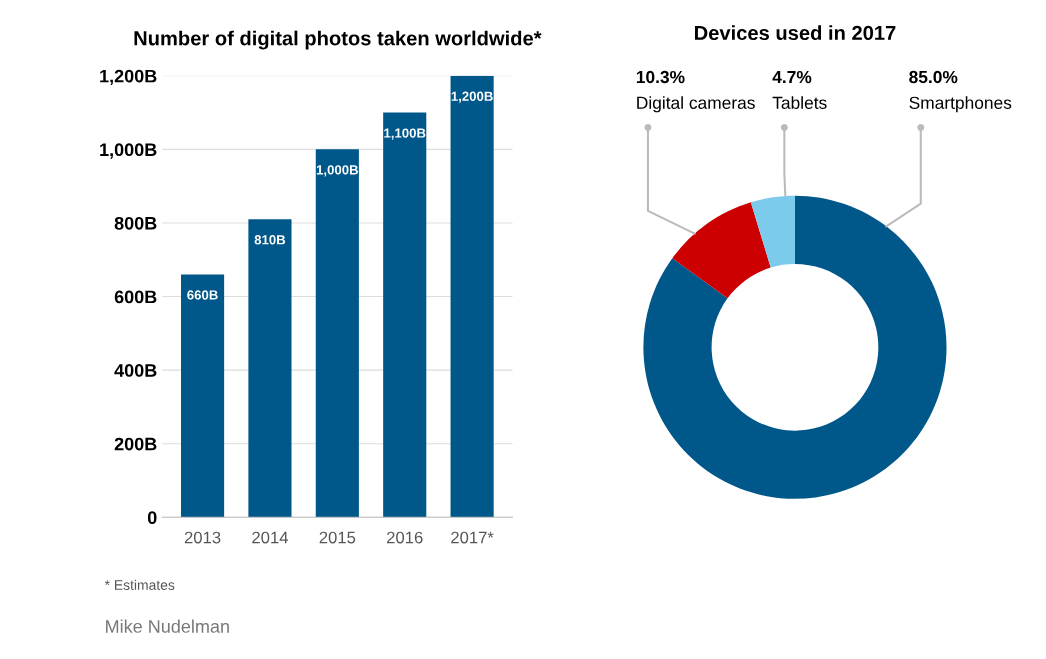 This screenshot has width=1046, height=659. I want to click on x-tick-label: 2013, so click(202, 537).